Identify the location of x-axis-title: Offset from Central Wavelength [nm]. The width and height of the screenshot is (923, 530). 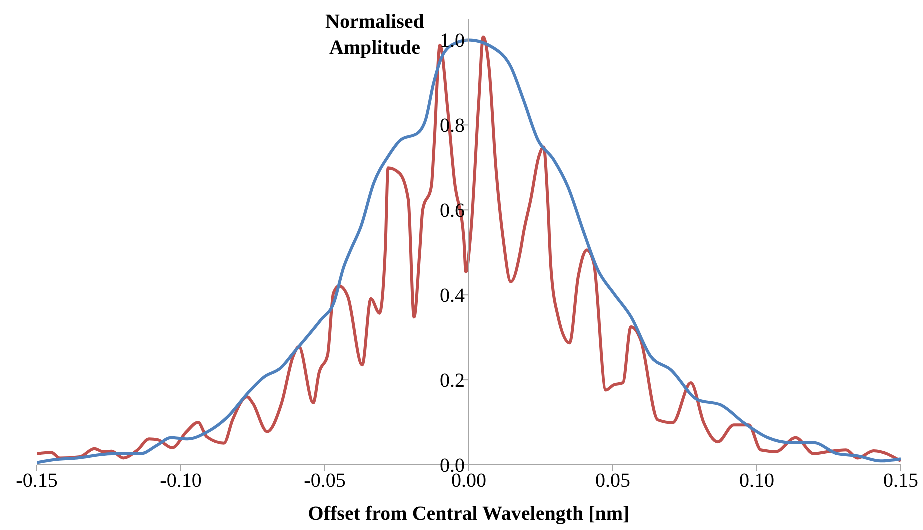
(469, 514).